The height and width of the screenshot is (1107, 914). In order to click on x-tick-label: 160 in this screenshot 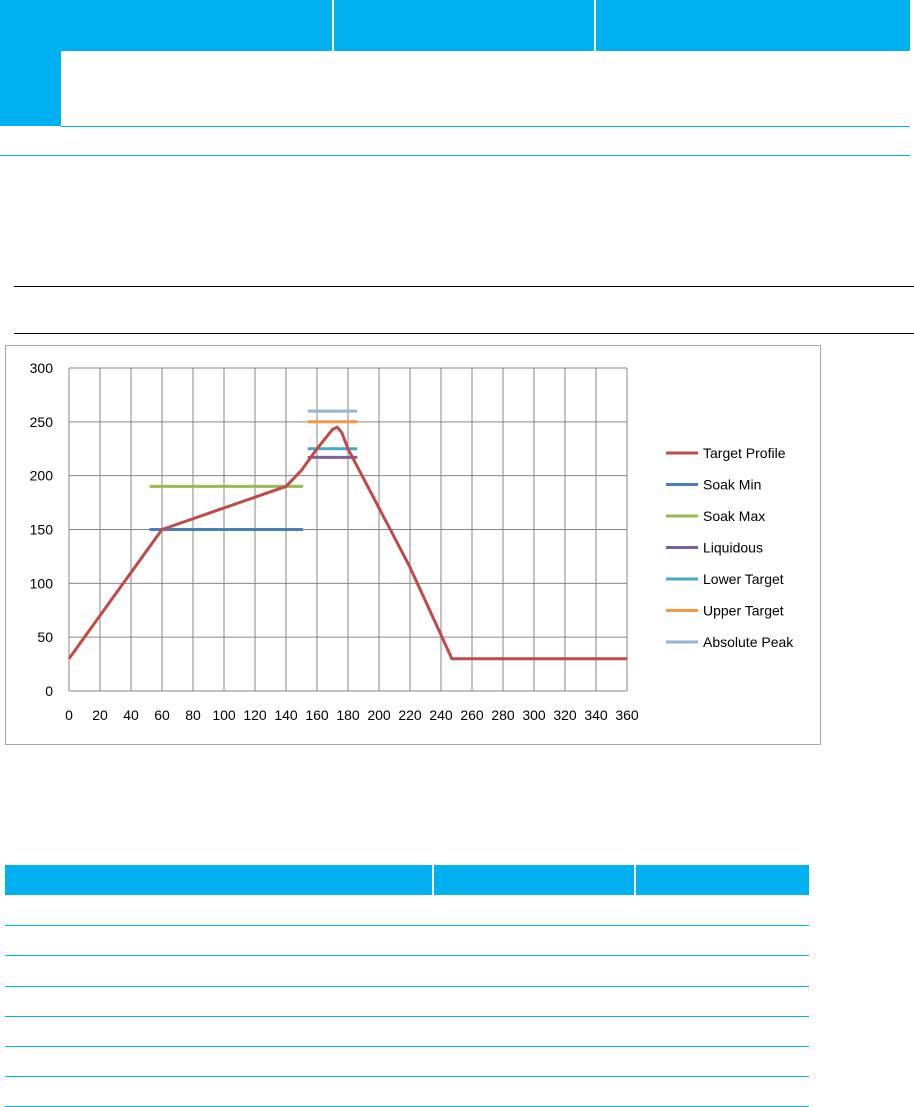, I will do `click(317, 715)`.